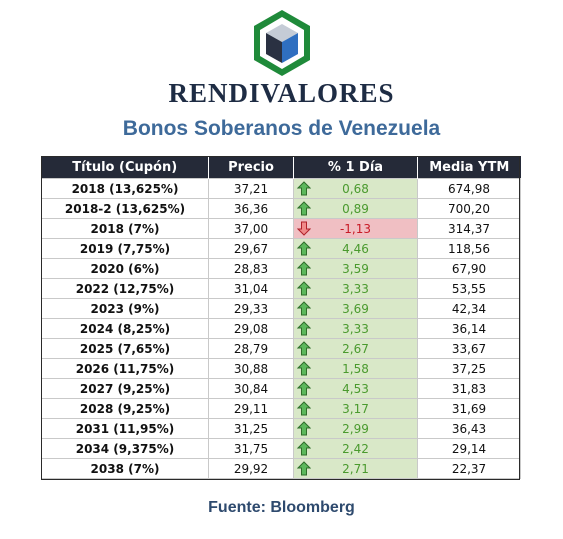  I want to click on bond-change-cell: -1,13, so click(355, 228).